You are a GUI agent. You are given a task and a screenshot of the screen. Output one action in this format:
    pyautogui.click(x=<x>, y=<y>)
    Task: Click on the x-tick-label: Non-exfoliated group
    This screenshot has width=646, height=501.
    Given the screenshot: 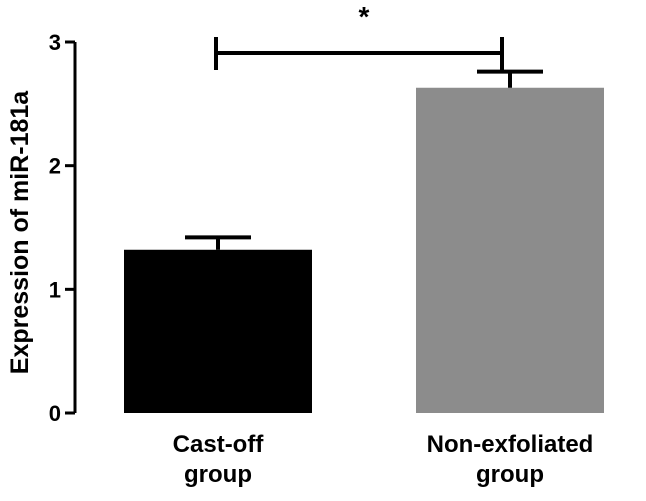 What is the action you would take?
    pyautogui.click(x=510, y=459)
    